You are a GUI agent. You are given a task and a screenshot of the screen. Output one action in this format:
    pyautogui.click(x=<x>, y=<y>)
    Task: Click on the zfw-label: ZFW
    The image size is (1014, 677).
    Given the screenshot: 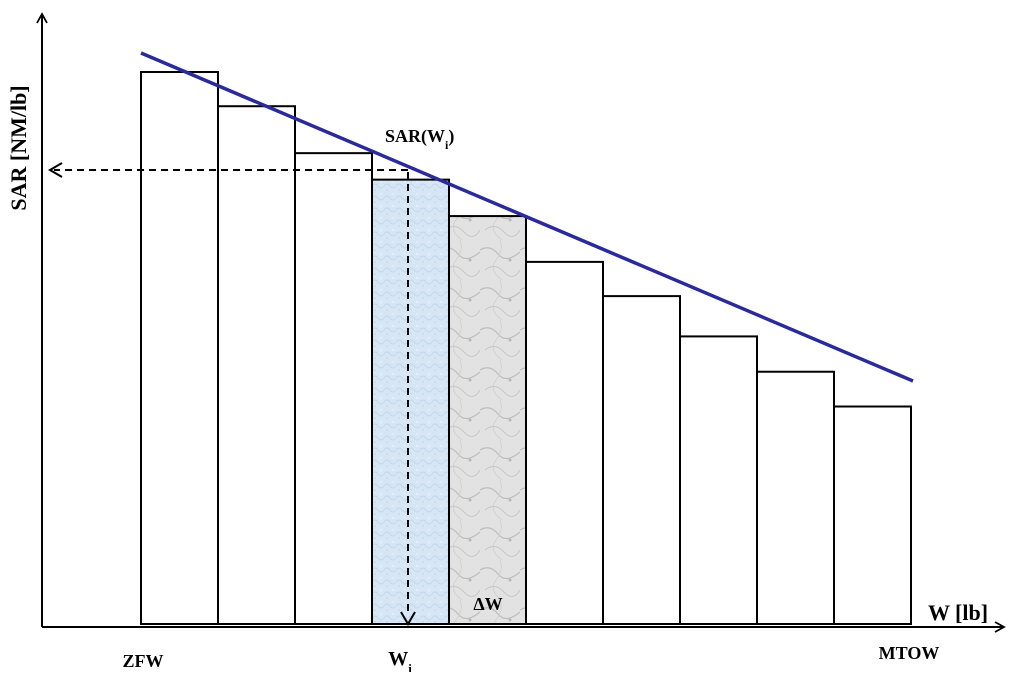 What is the action you would take?
    pyautogui.click(x=142, y=661)
    